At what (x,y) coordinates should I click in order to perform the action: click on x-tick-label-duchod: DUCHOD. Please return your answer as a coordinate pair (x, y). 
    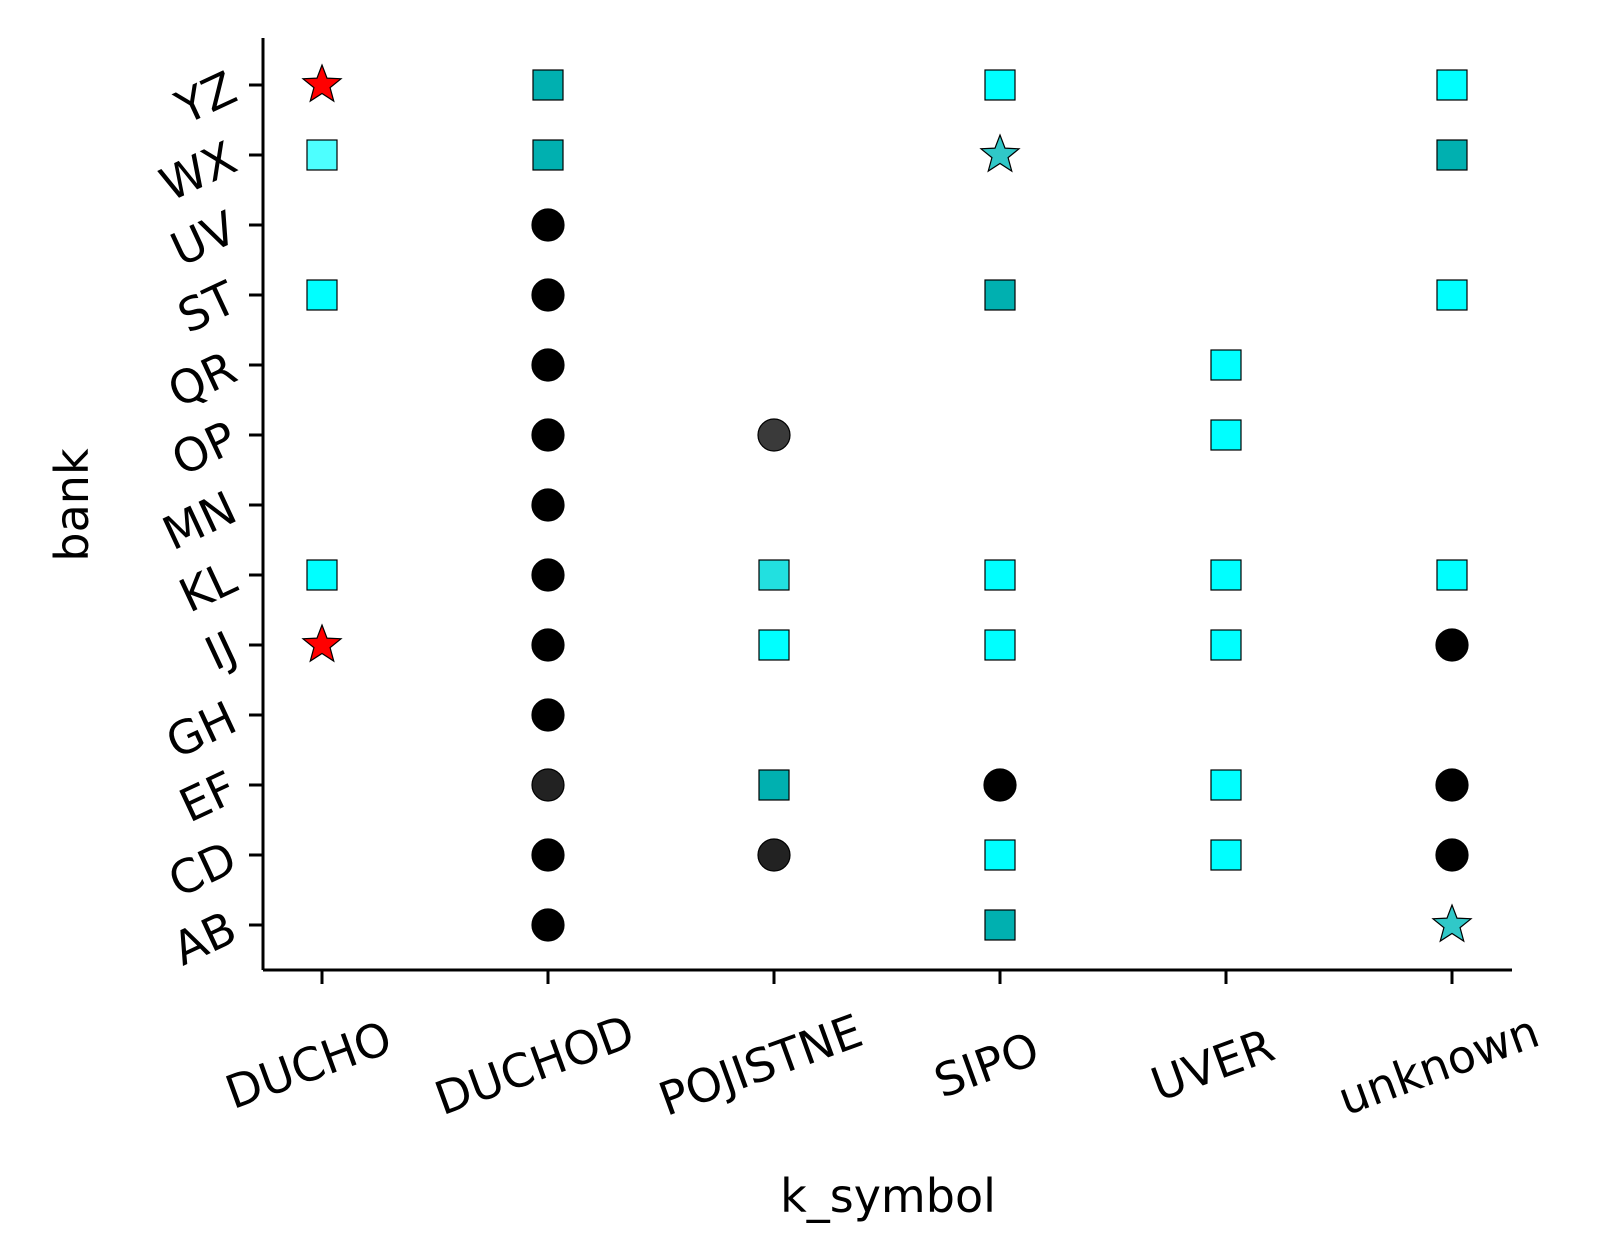
    Looking at the image, I should click on (534, 1065).